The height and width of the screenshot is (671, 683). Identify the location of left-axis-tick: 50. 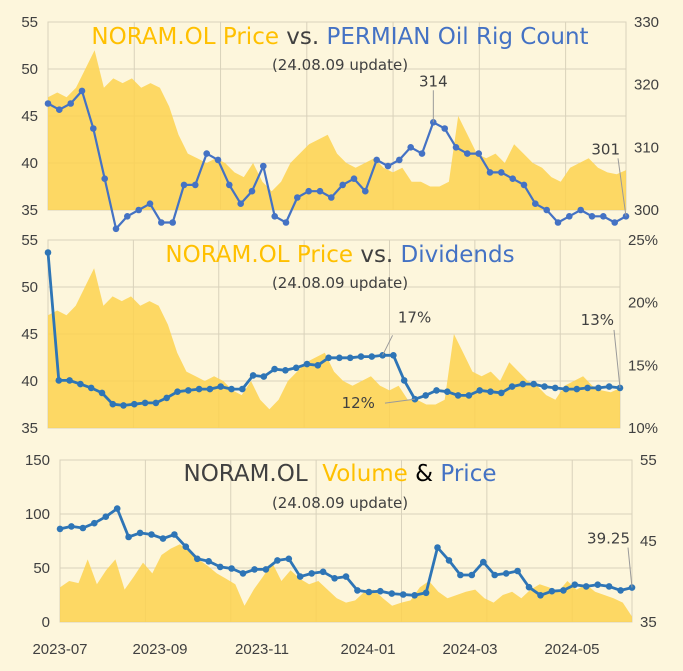
(41, 568).